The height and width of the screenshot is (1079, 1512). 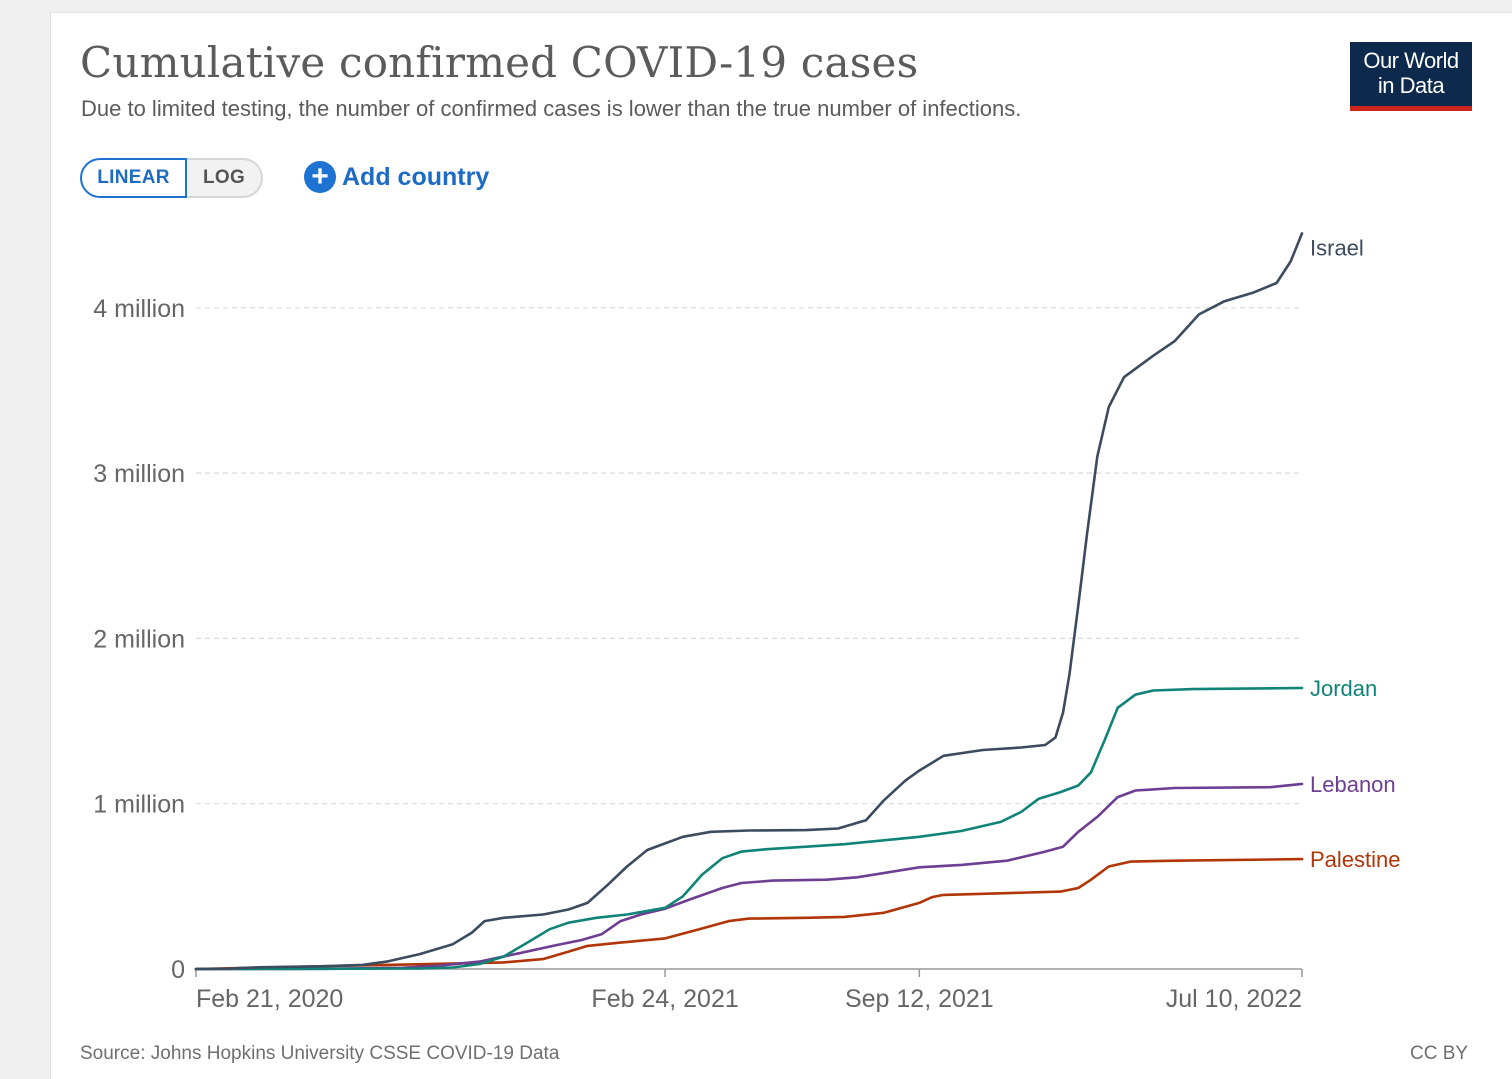 What do you see at coordinates (139, 309) in the screenshot?
I see `y-tick-label-4: 4 million` at bounding box center [139, 309].